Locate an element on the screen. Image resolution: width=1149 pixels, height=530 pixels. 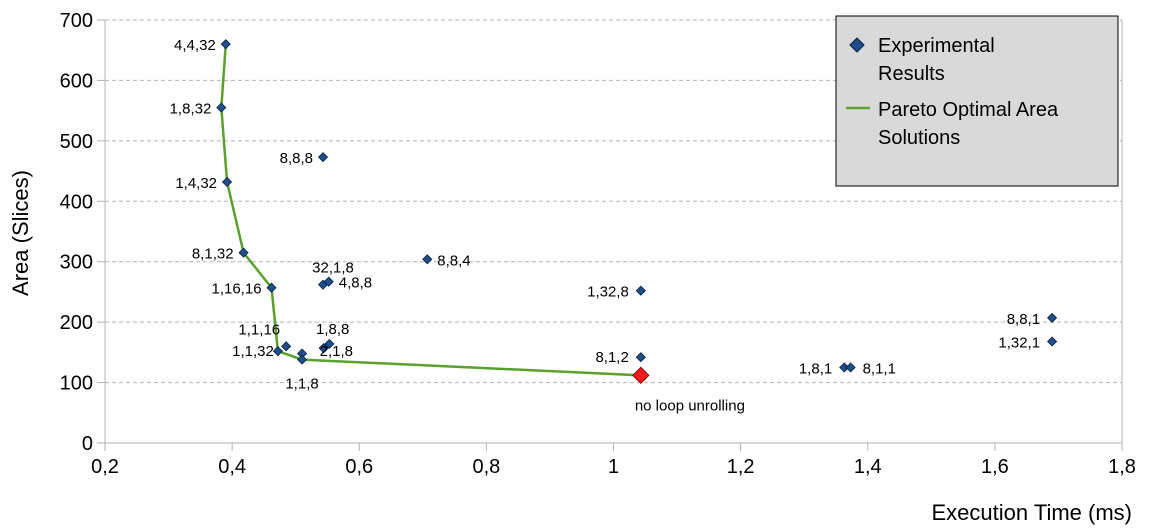
data-point-label: 1,1,16 is located at coordinates (259, 329).